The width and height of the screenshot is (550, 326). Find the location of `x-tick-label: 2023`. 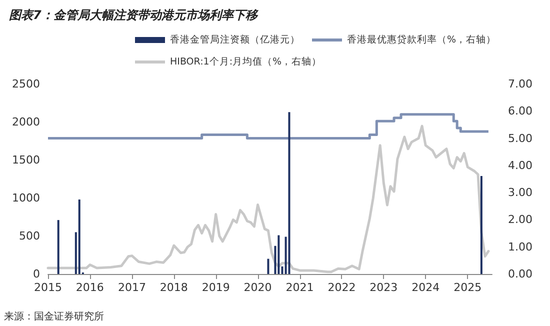

x-tick-label: 2023 is located at coordinates (384, 287).